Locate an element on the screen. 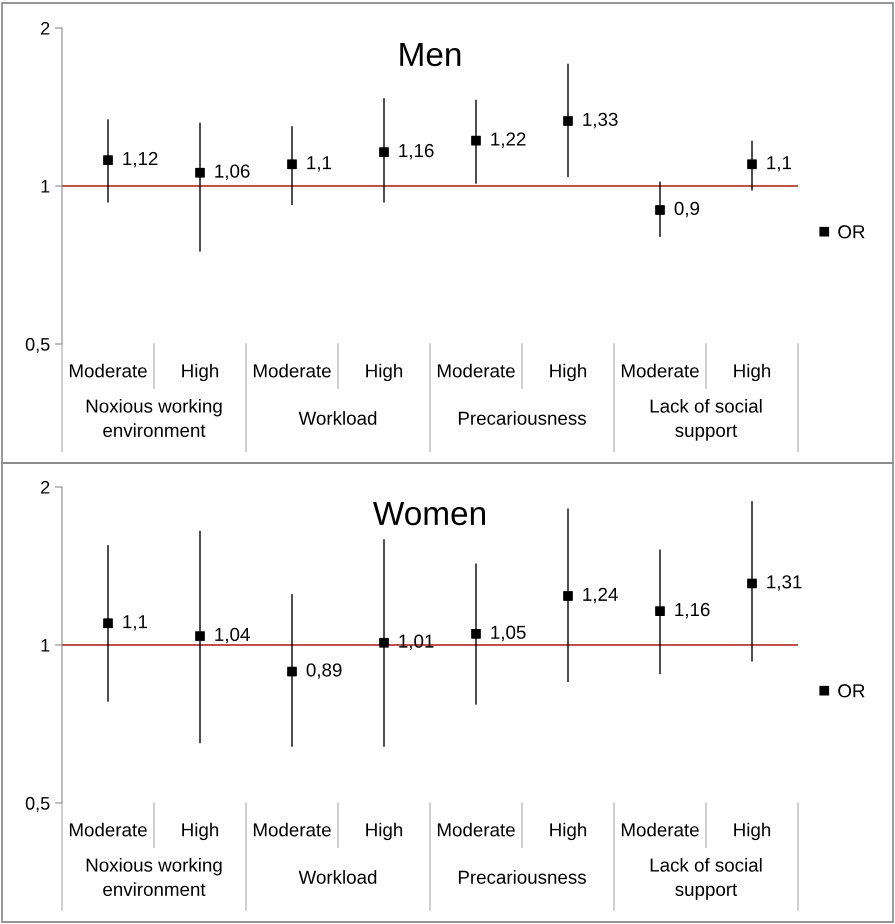 The width and height of the screenshot is (895, 924). data-label: 1,22 is located at coordinates (508, 140).